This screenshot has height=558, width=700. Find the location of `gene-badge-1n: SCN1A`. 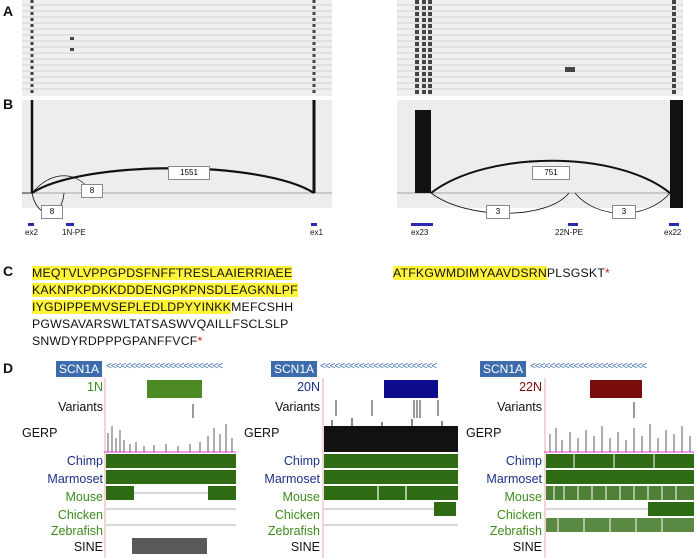

gene-badge-1n: SCN1A is located at coordinates (79, 369).